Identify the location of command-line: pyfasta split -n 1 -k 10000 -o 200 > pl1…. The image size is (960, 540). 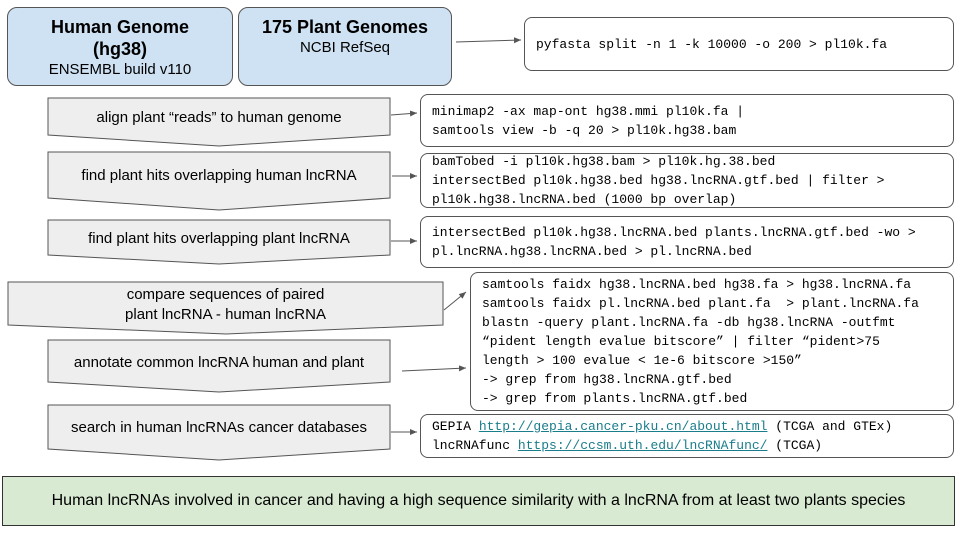
(712, 44).